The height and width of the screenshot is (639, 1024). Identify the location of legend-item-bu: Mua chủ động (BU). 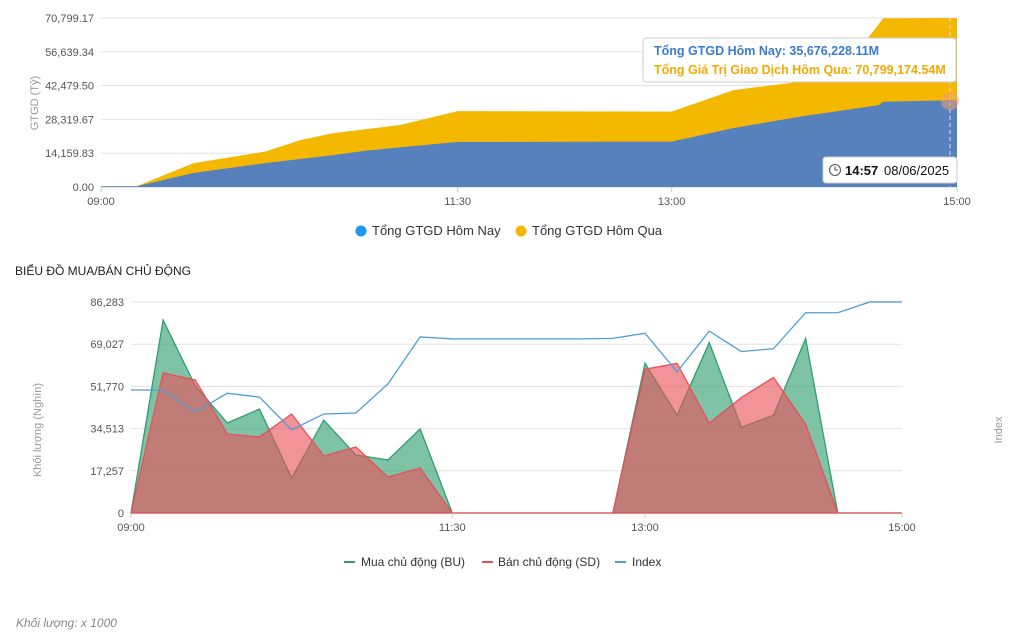
(404, 562).